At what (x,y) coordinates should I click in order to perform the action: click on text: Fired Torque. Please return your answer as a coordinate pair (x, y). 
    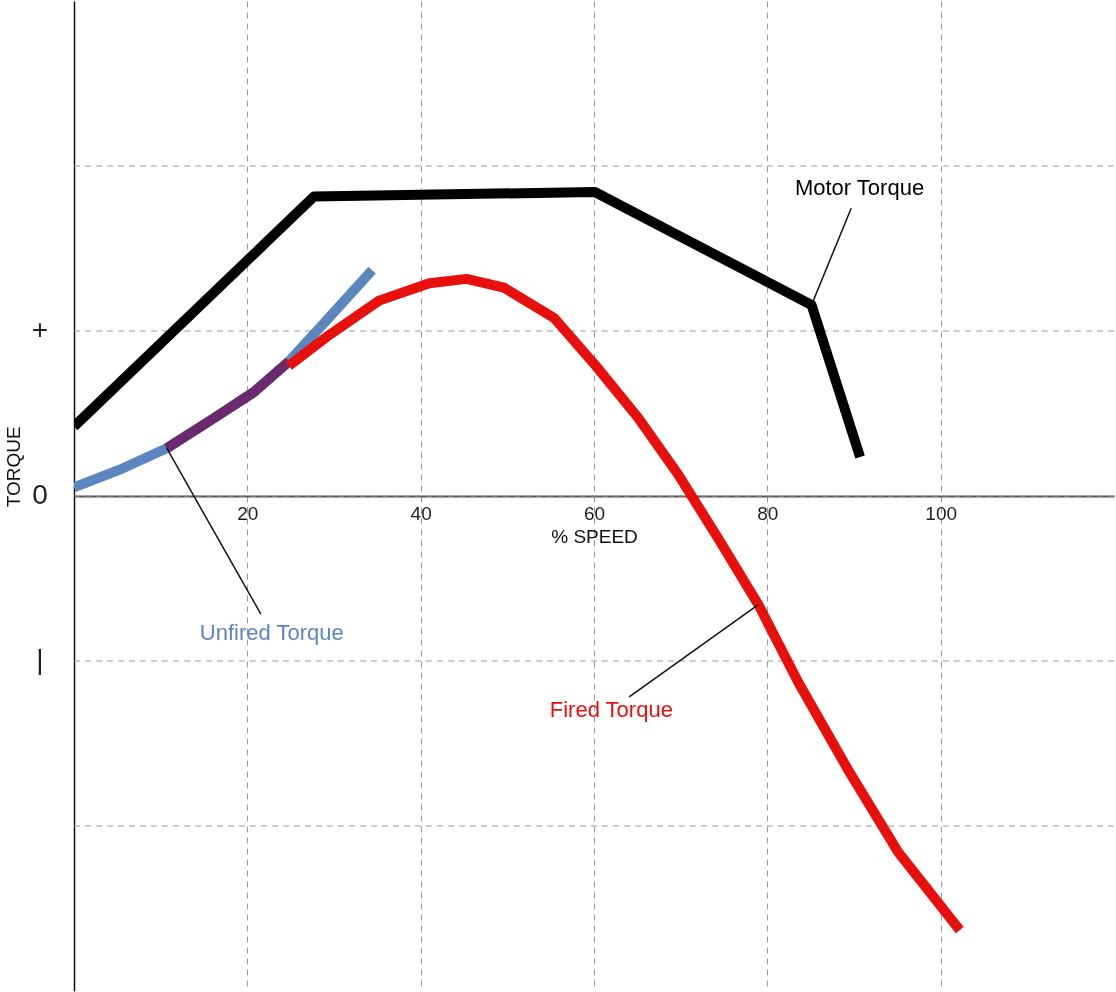
    Looking at the image, I should click on (611, 709).